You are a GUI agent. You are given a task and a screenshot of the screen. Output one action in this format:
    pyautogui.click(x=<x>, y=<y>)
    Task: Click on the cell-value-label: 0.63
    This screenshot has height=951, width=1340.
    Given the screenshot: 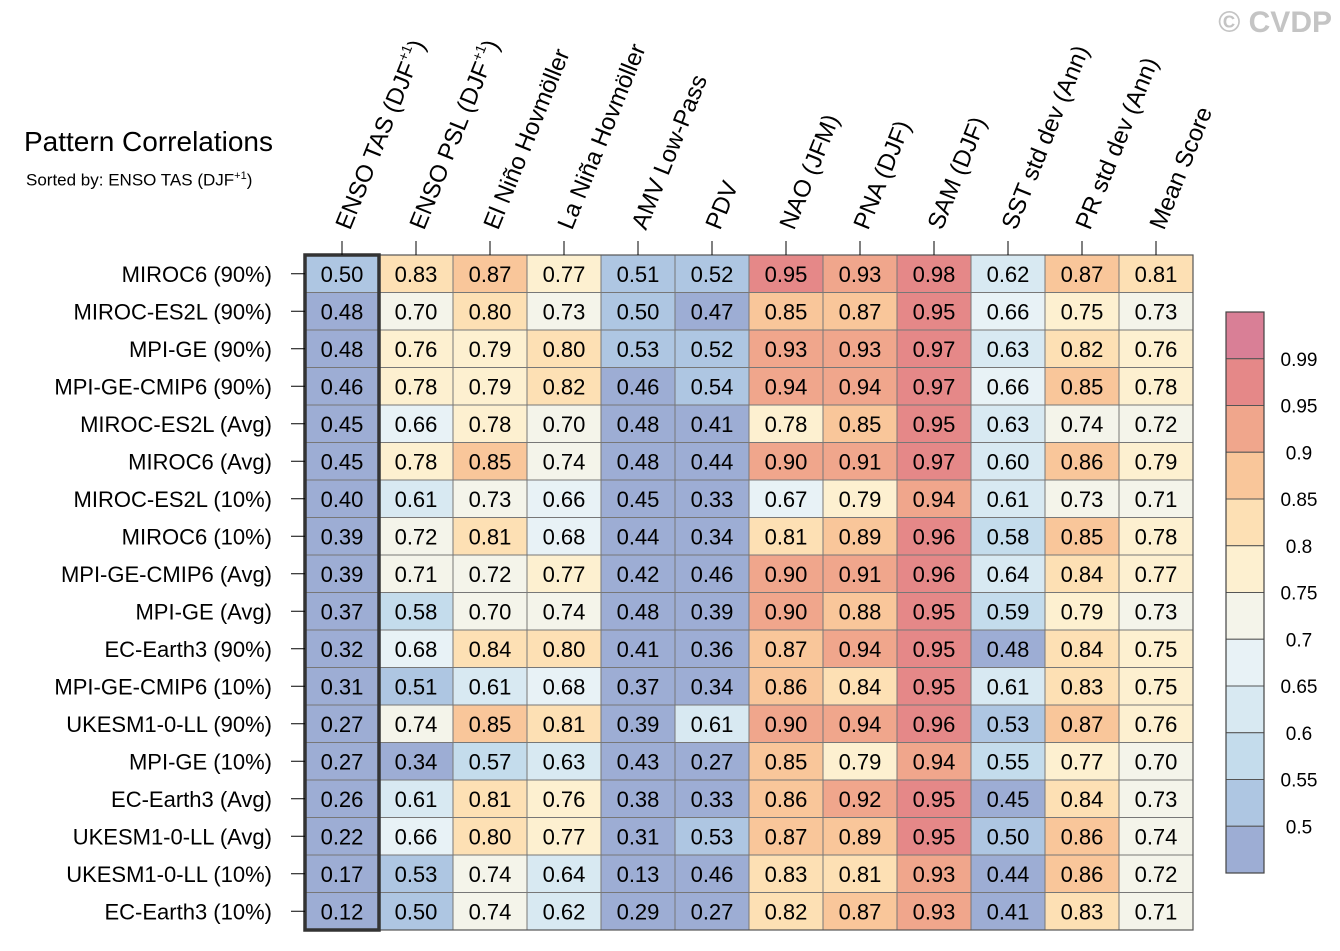 What is the action you would take?
    pyautogui.click(x=1008, y=349)
    